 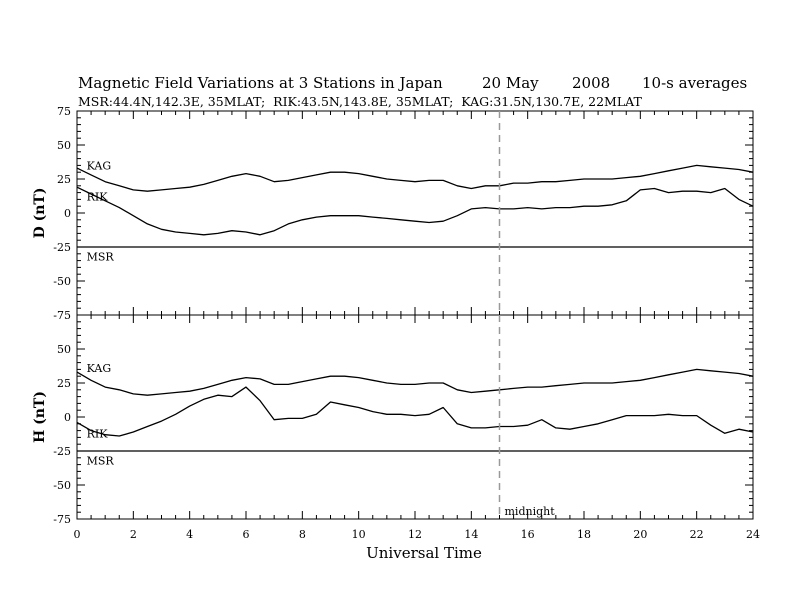 I want to click on panel-1-ytick-label: 0, so click(x=67, y=213).